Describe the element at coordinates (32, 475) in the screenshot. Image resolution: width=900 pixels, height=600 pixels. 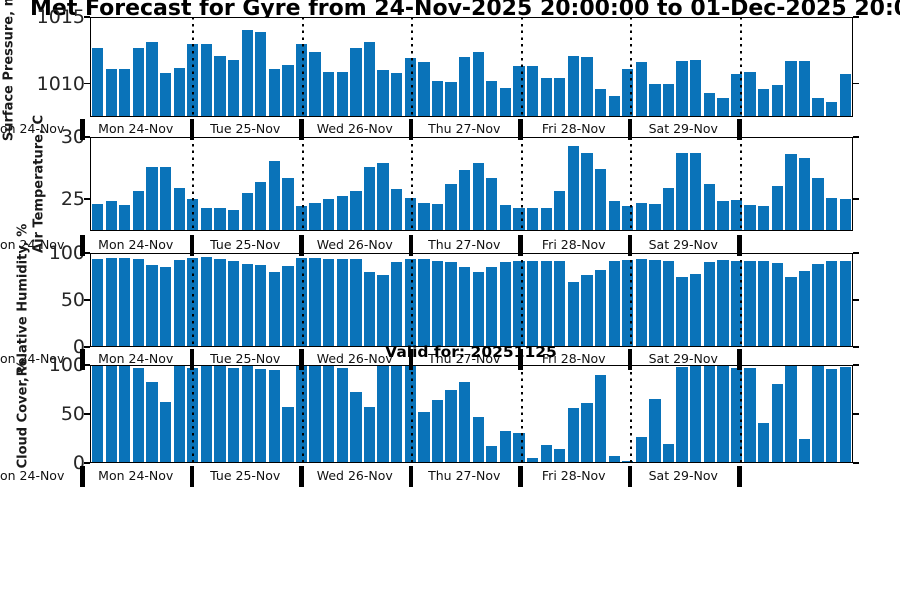
I see `clipped-day-label: on 24-Nov` at that location.